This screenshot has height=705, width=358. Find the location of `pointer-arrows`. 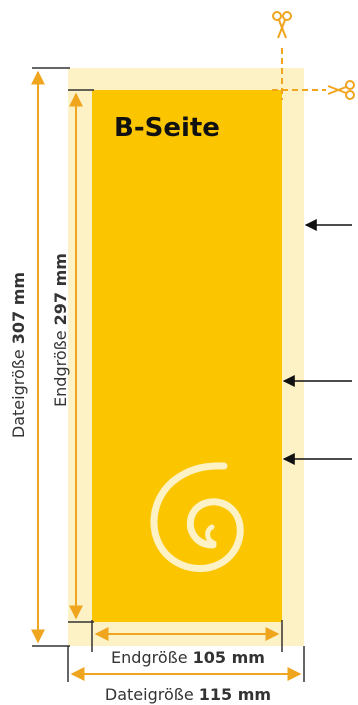

pointer-arrows is located at coordinates (317, 342).